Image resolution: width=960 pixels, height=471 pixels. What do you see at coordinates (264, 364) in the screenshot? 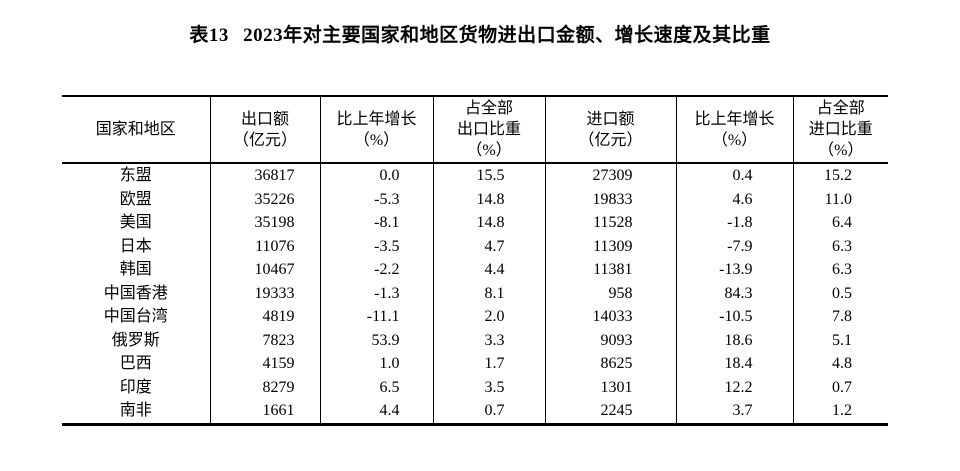
I see `cell-export-value: 4159` at bounding box center [264, 364].